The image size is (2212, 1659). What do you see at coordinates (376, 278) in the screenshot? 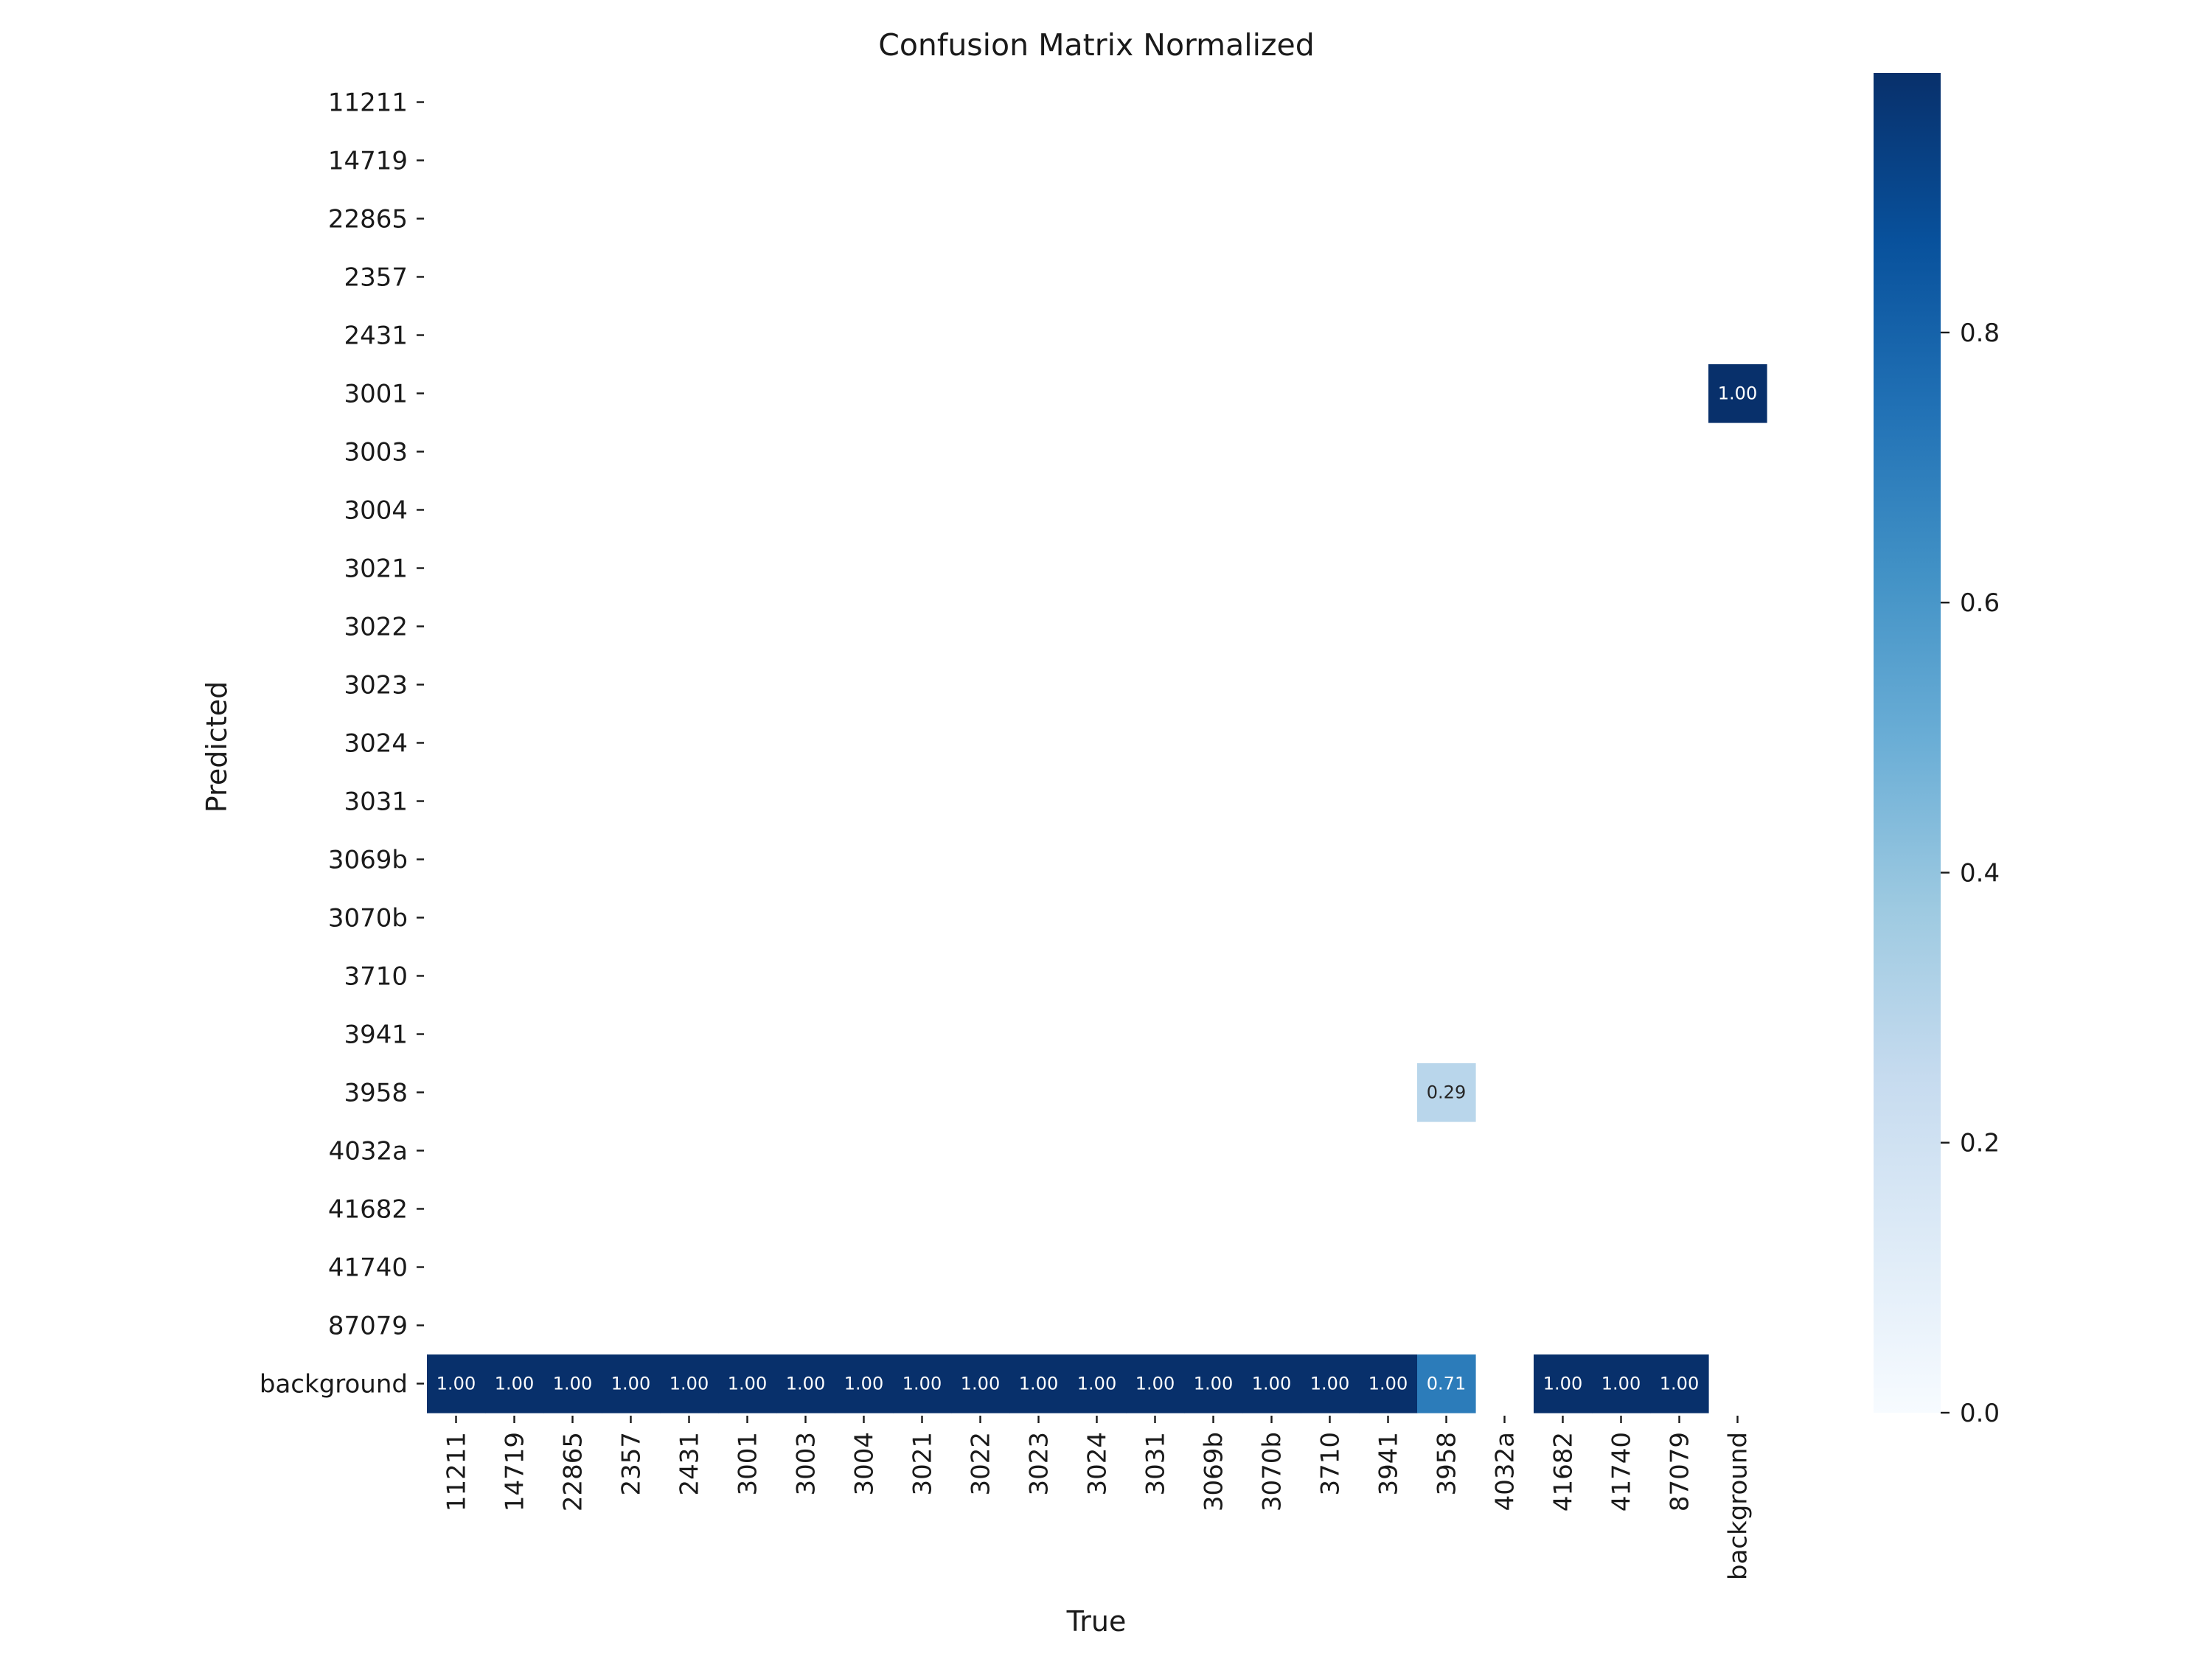
I see `y-tick-label: 2357` at bounding box center [376, 278].